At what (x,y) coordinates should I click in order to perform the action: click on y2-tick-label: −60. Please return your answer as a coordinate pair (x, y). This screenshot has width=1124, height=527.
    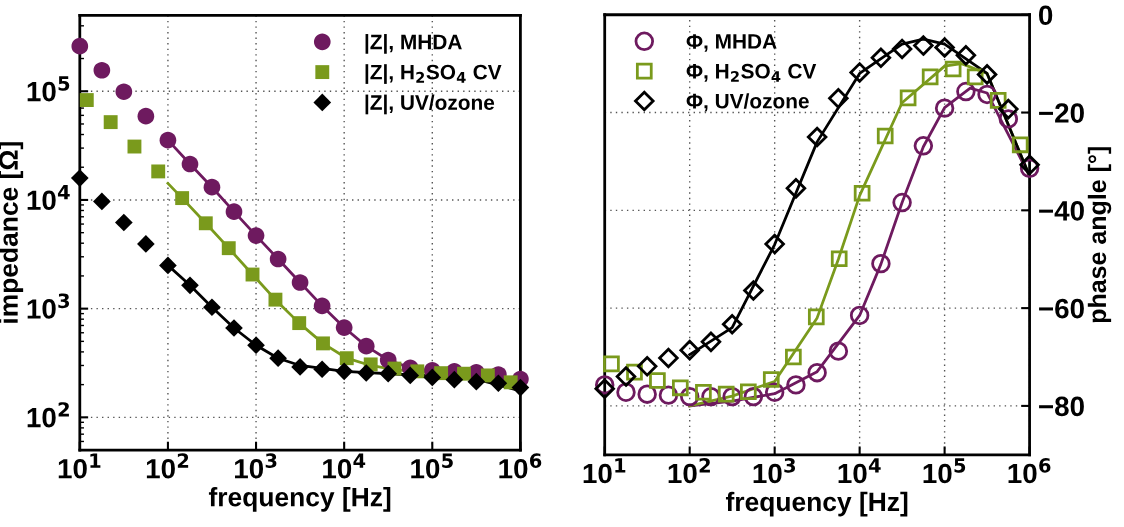
    Looking at the image, I should click on (1061, 308).